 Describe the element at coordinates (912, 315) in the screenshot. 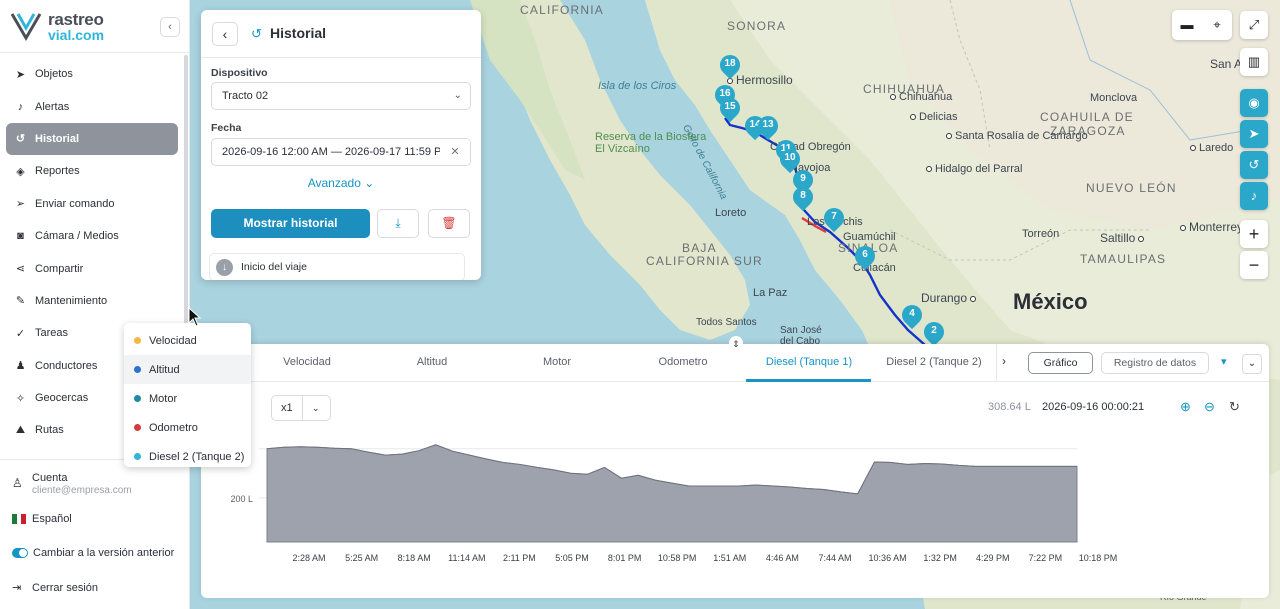

I see `route-marker: 4` at that location.